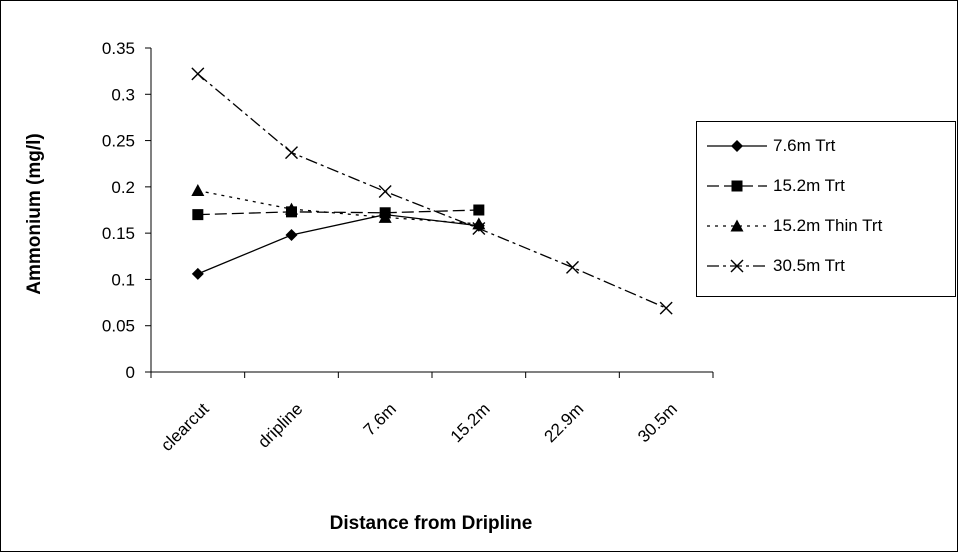  I want to click on y-tick-label: 0.15, so click(118, 233).